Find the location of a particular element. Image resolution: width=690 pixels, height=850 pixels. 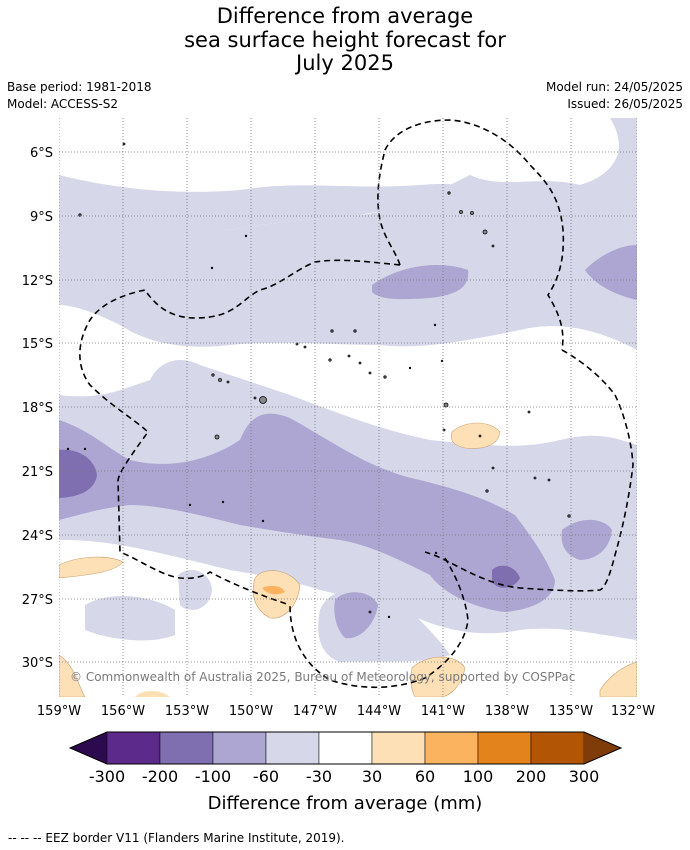

colorbar-tick: 30 is located at coordinates (372, 776).